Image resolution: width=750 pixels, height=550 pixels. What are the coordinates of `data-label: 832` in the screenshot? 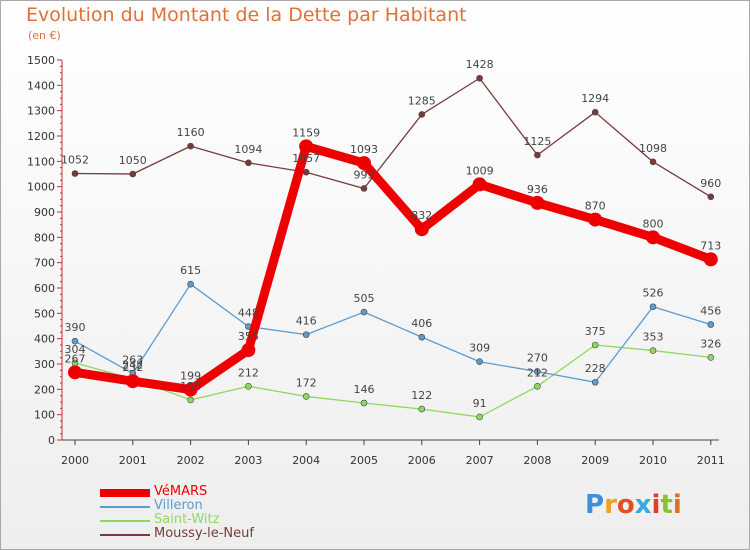 It's located at (421, 215).